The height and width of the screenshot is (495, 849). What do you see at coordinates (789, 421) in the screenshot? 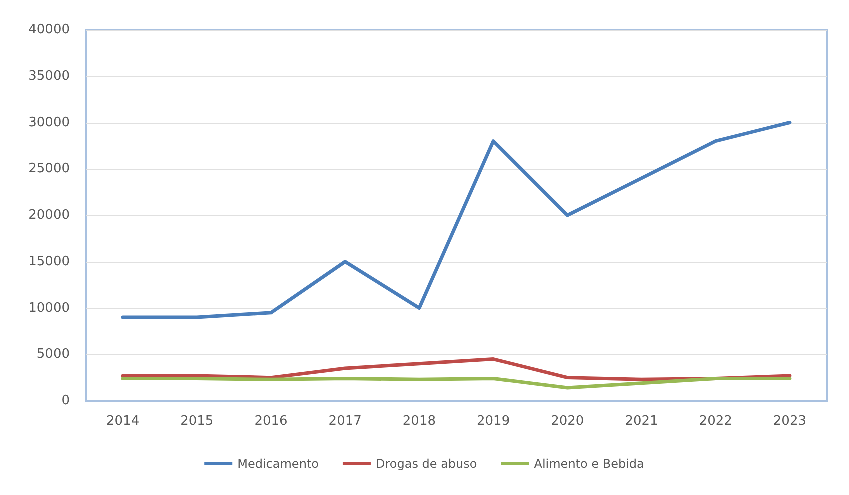
I see `x-tick-label: 2023` at bounding box center [789, 421].